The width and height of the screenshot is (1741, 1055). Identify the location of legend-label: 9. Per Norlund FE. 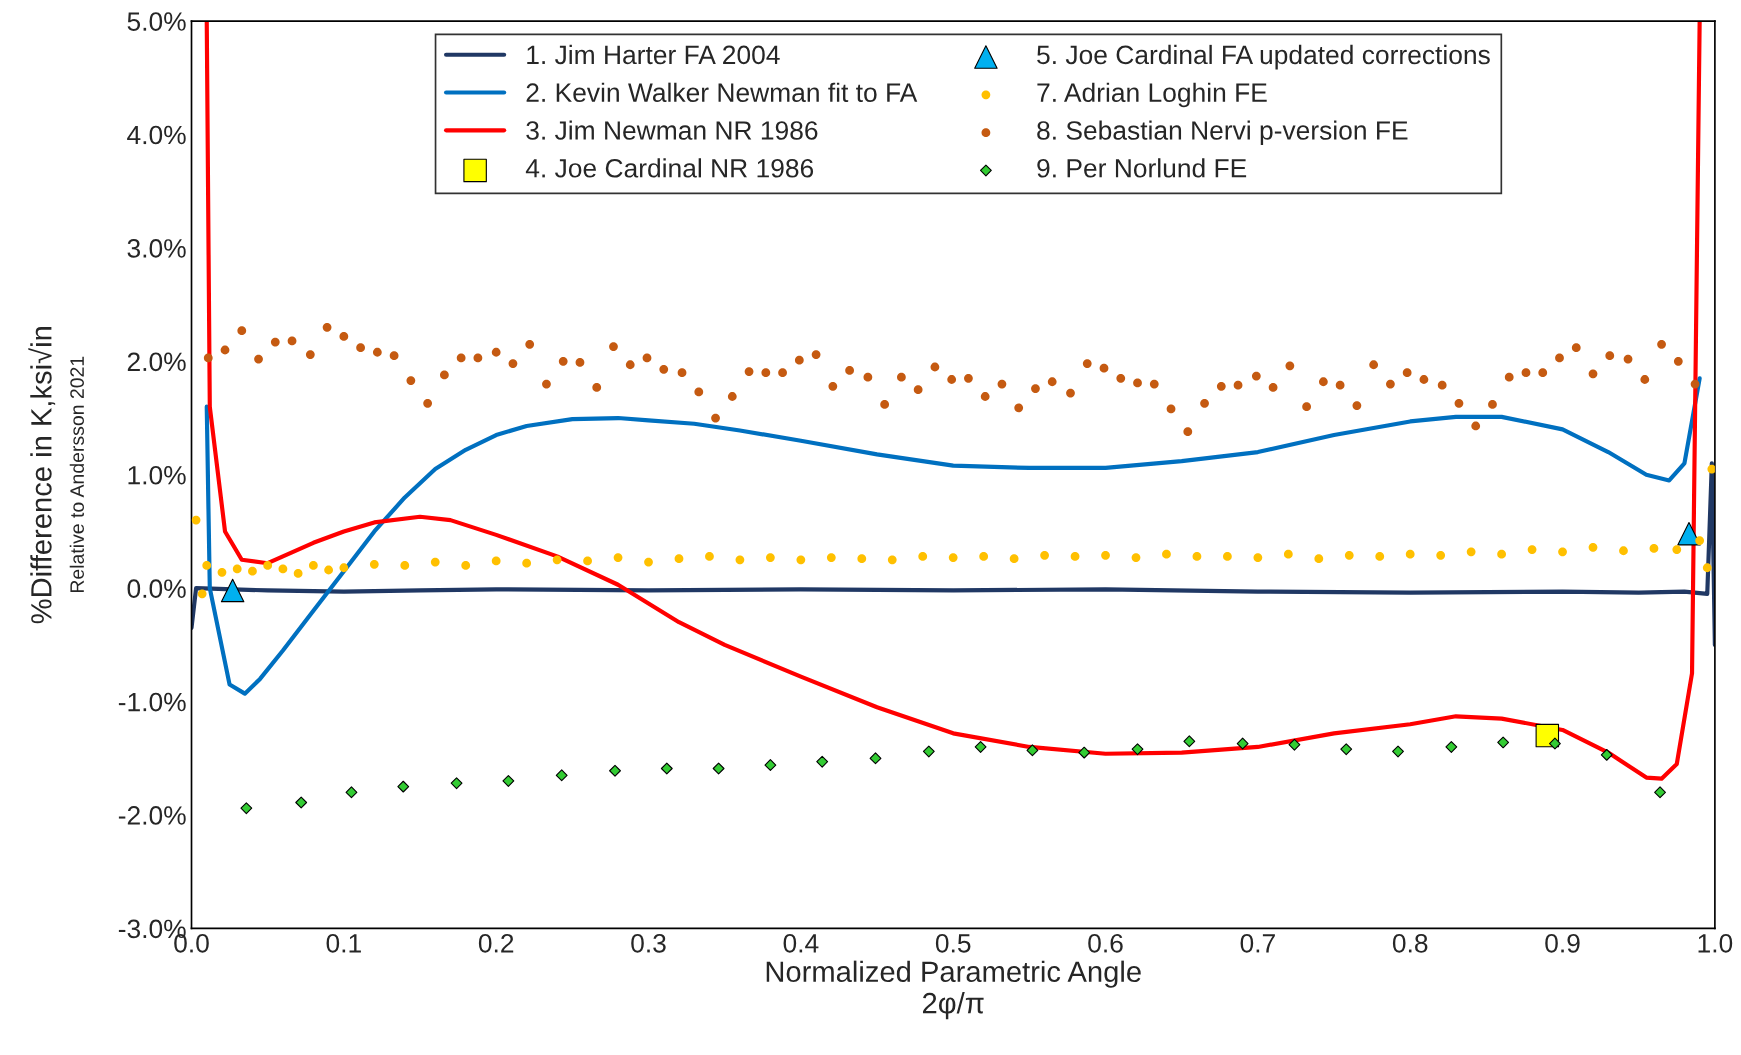
(1142, 168).